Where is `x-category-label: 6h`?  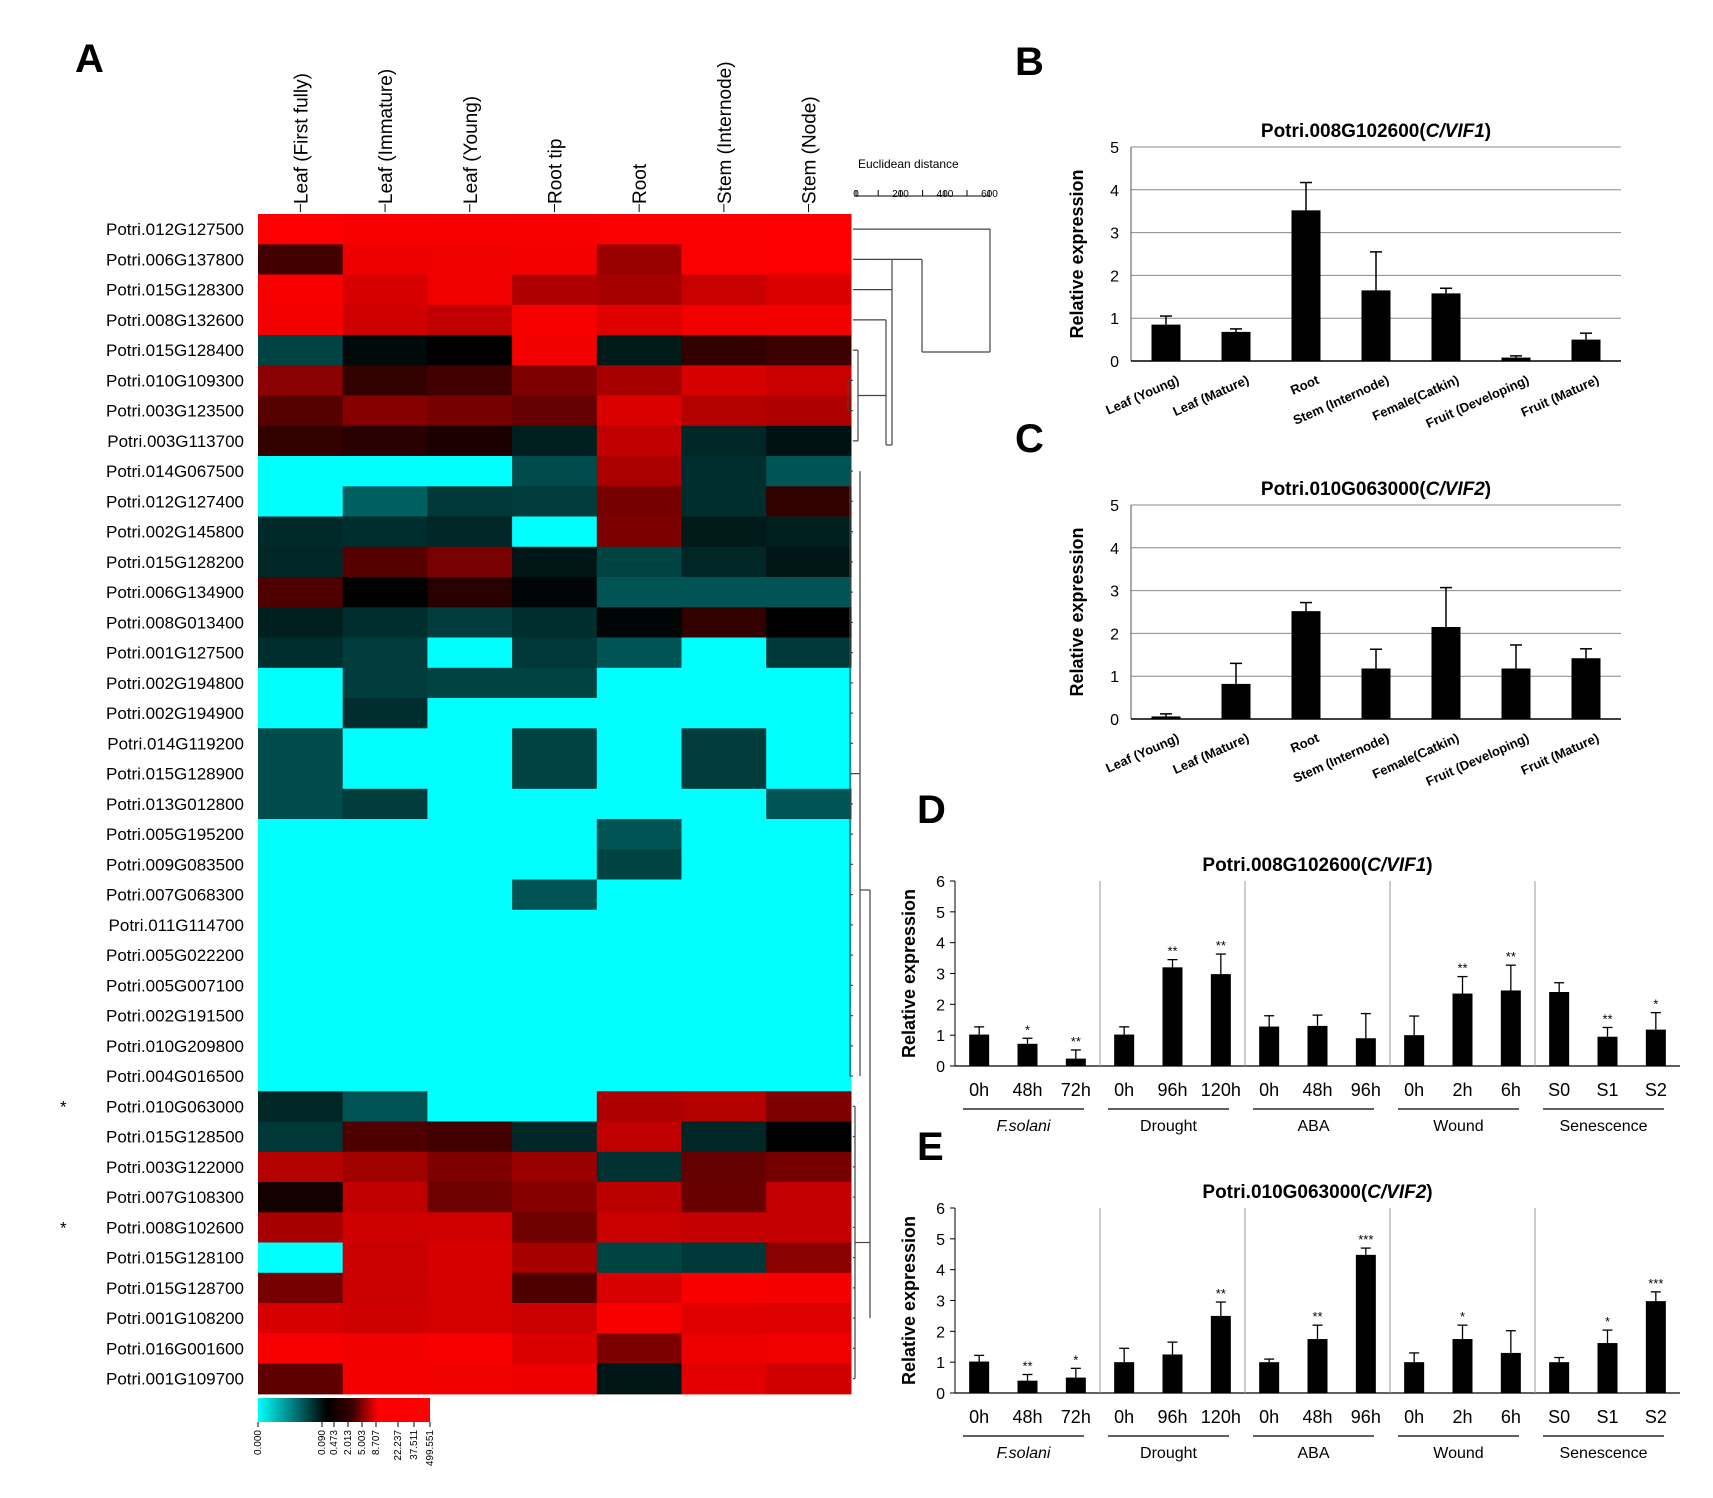 x-category-label: 6h is located at coordinates (1511, 1090).